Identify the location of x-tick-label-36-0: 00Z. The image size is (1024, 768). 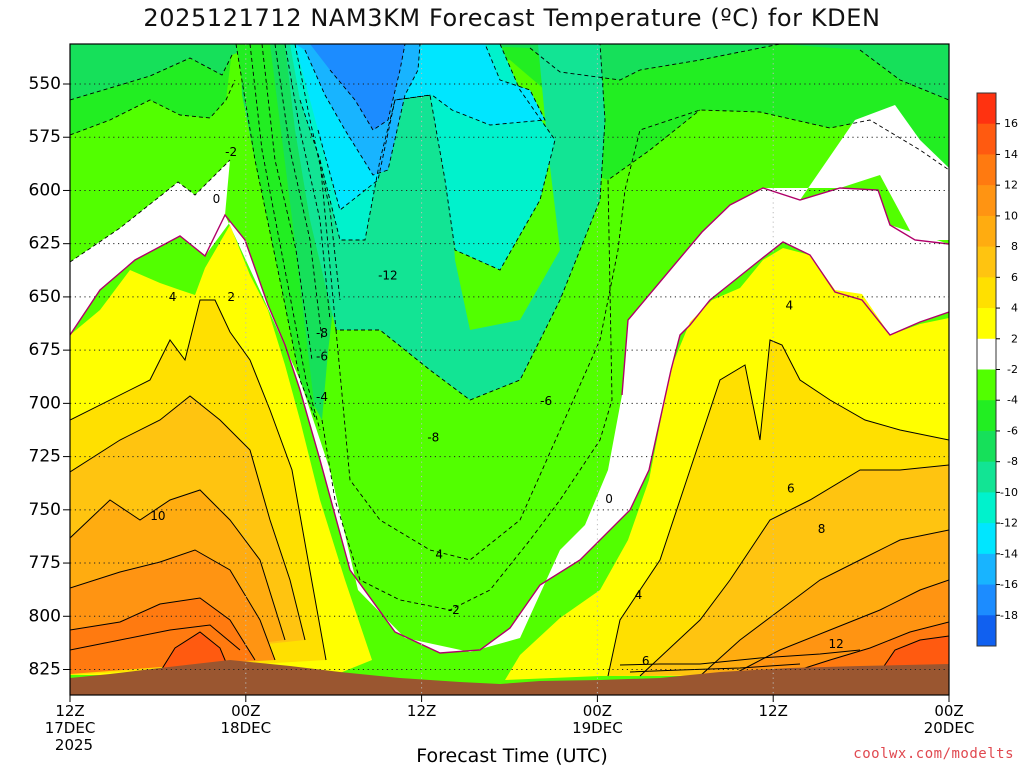
(597, 711).